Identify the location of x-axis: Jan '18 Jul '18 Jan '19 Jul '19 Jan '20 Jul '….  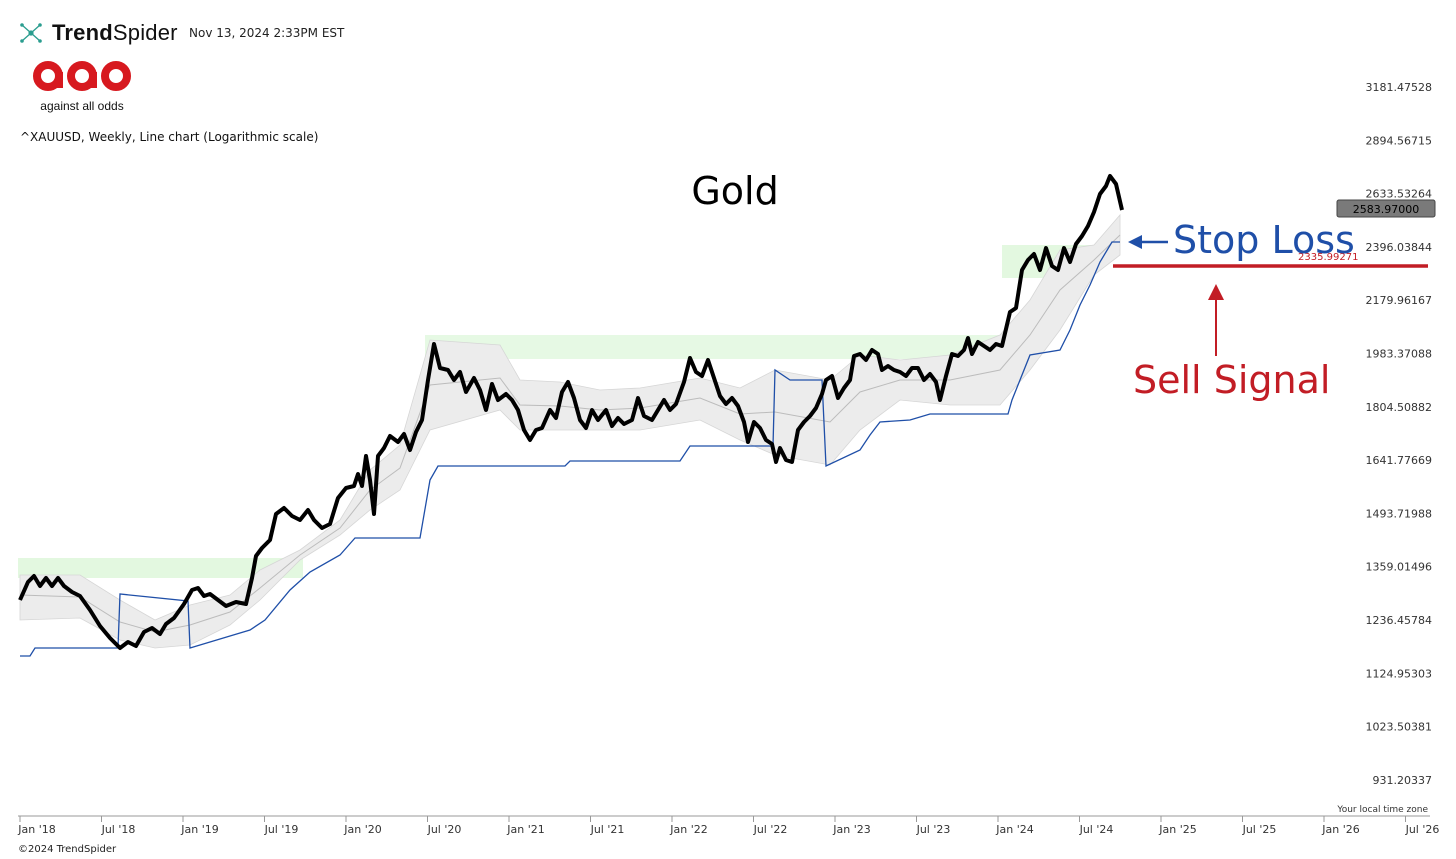
(728, 826).